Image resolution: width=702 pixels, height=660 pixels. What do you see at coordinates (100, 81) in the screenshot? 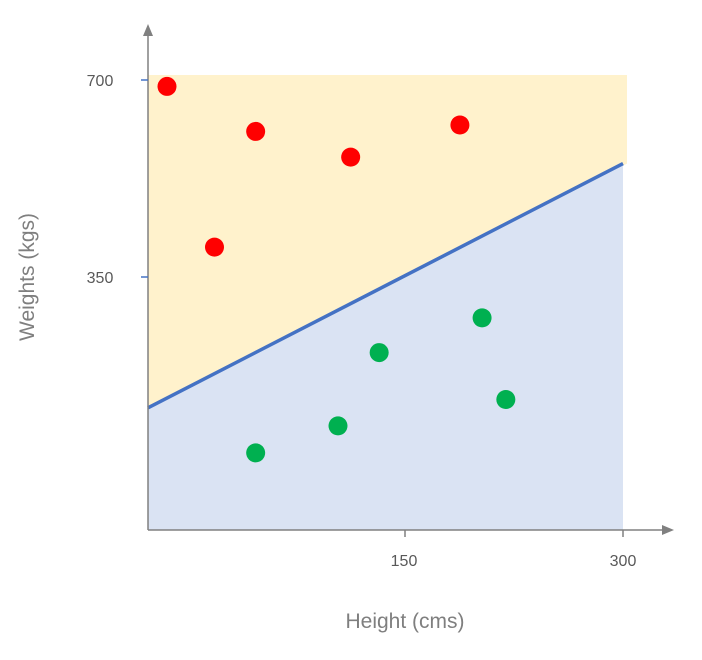
I see `y-tick-label-700: 700` at bounding box center [100, 81].